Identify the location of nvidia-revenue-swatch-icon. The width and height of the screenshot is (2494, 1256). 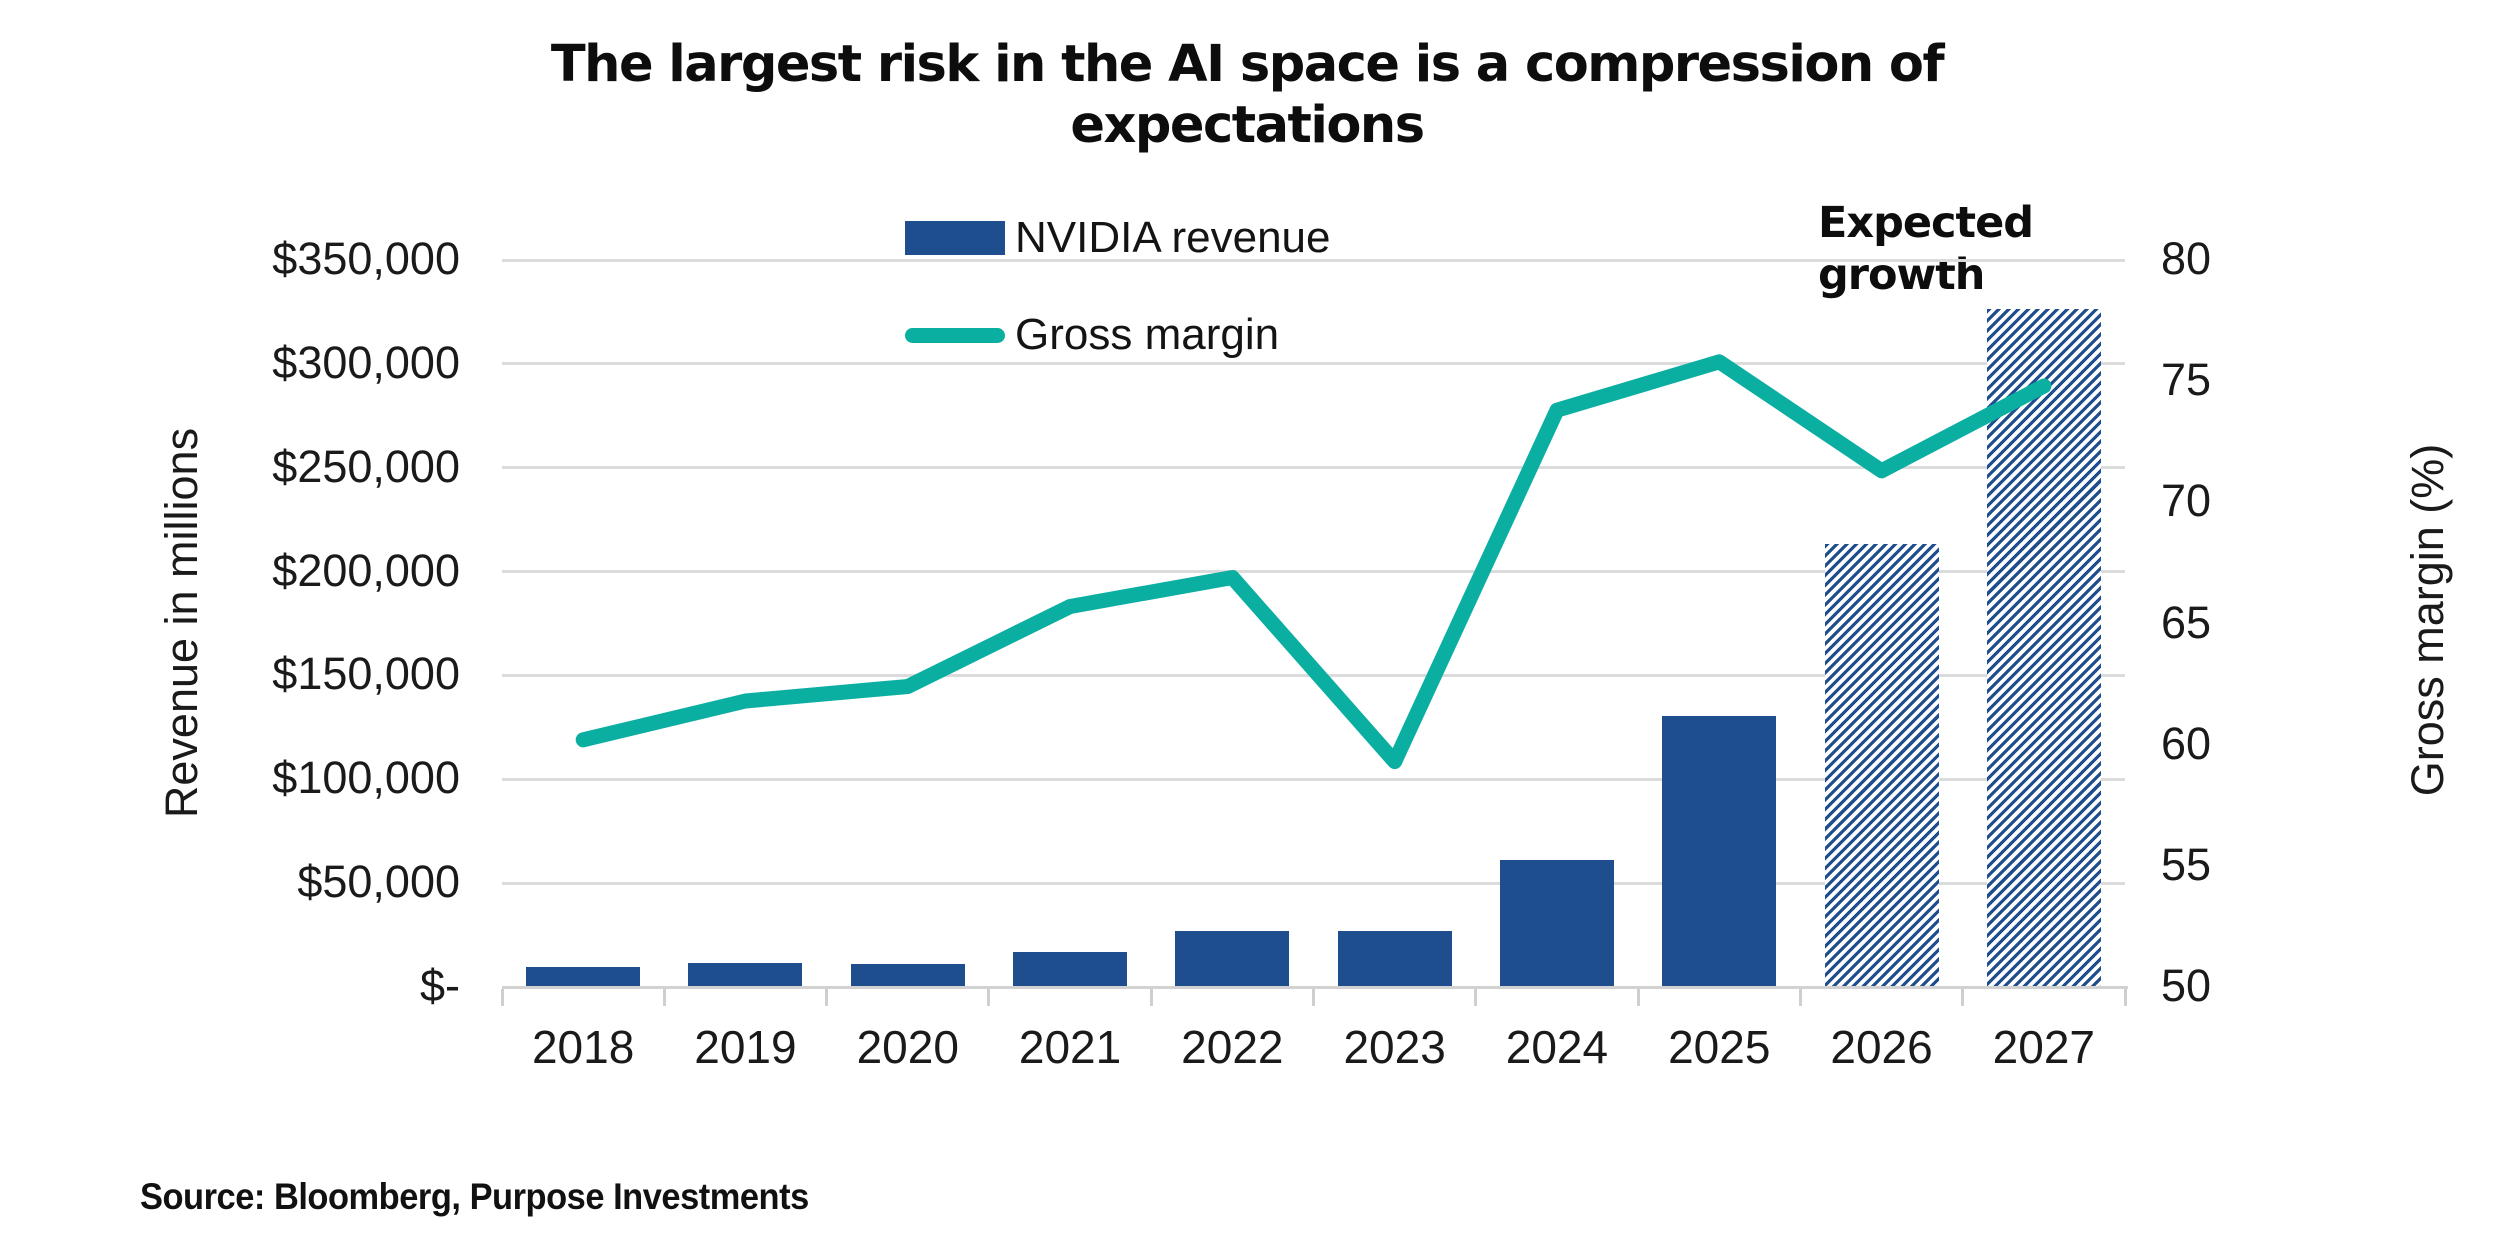
(955, 238).